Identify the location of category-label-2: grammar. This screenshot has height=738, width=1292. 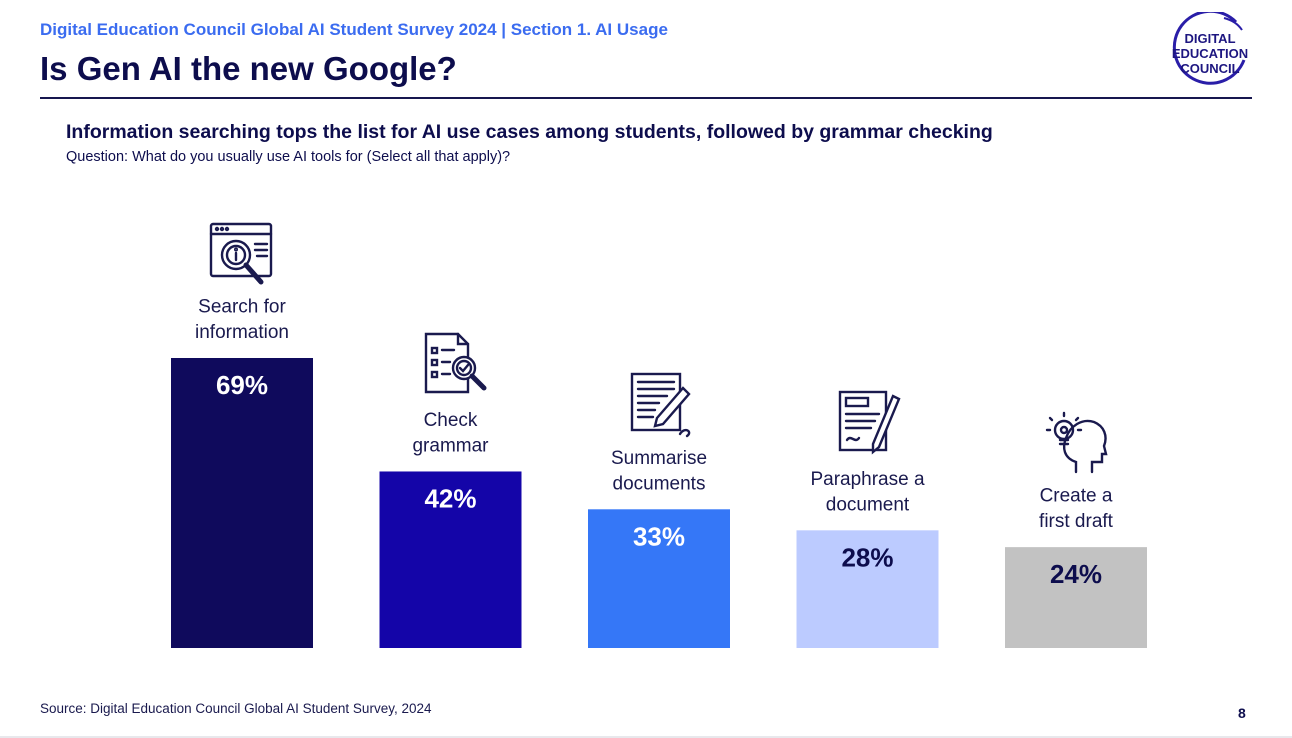
(450, 445).